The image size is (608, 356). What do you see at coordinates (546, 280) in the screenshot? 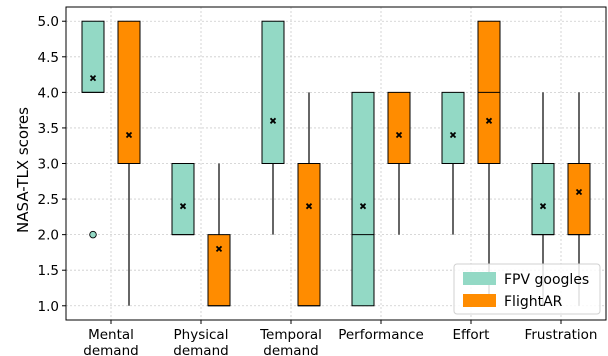
I see `legend-label: FPV googles` at bounding box center [546, 280].